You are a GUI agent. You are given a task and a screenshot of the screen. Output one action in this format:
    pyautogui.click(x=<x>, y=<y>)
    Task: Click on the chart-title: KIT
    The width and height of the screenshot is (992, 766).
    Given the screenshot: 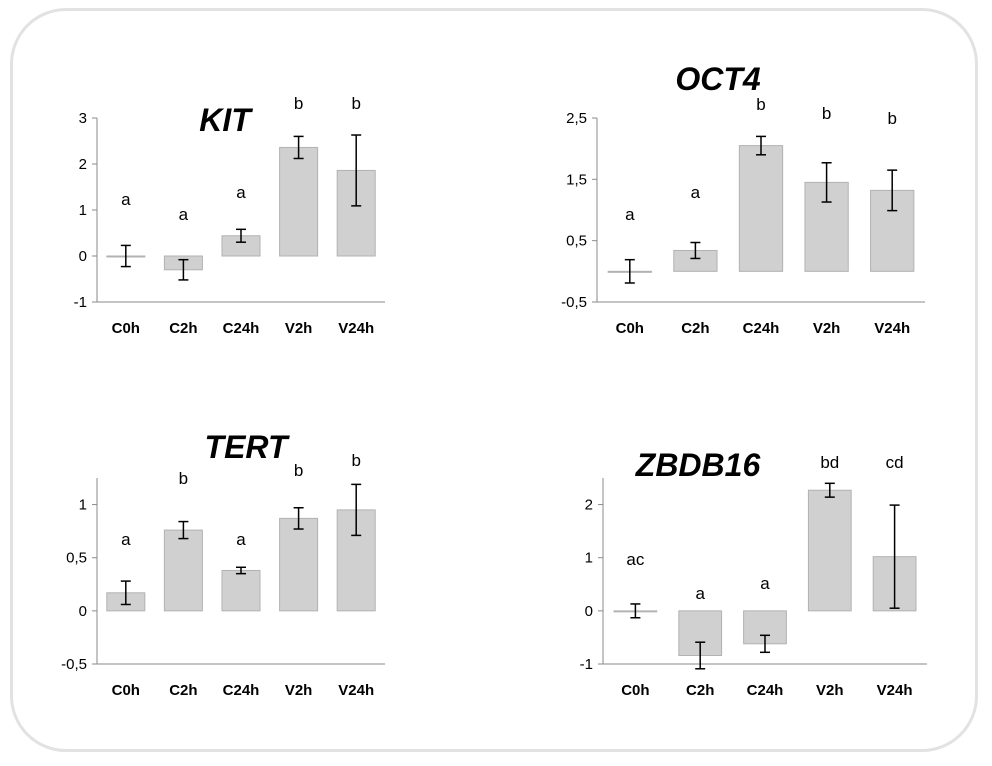 What is the action you would take?
    pyautogui.click(x=226, y=120)
    